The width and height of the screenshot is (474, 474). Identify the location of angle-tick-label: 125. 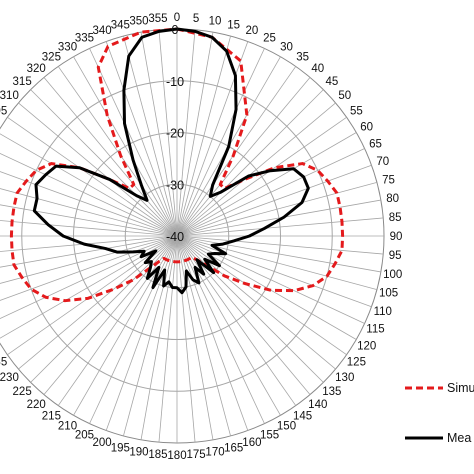
(356, 363).